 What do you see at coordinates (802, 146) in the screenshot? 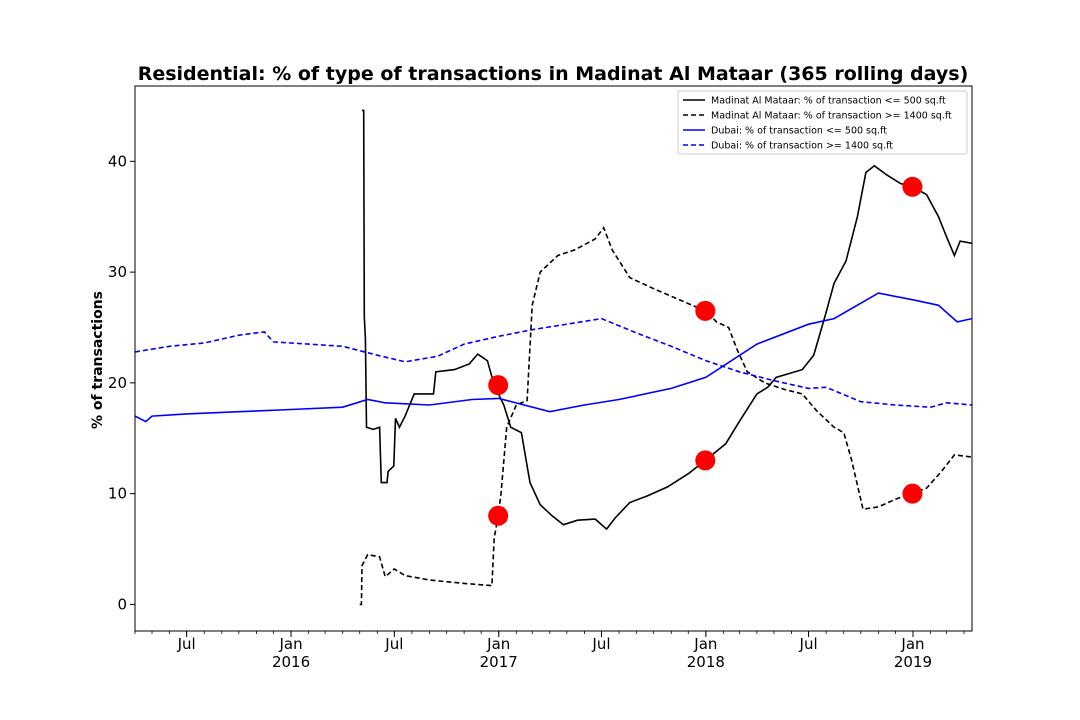
I see `legend-label-4: Dubai: % of transaction >= 1400 sq.ft` at bounding box center [802, 146].